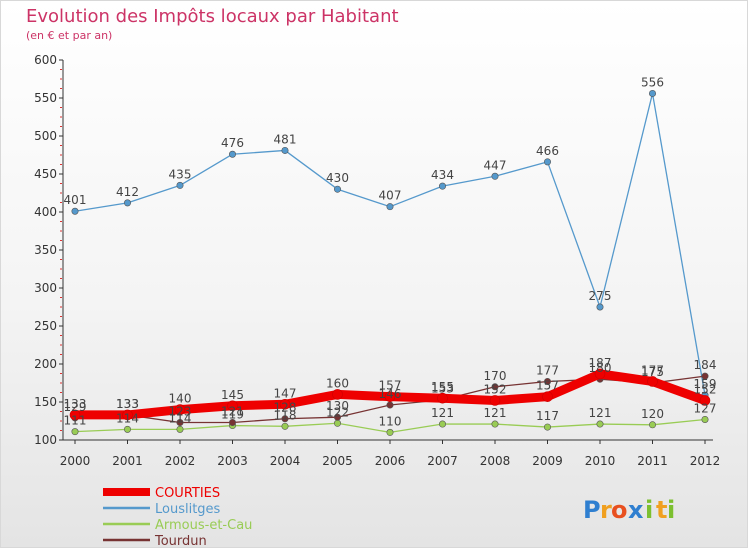  What do you see at coordinates (127, 192) in the screenshot?
I see `data-label: 412` at bounding box center [127, 192].